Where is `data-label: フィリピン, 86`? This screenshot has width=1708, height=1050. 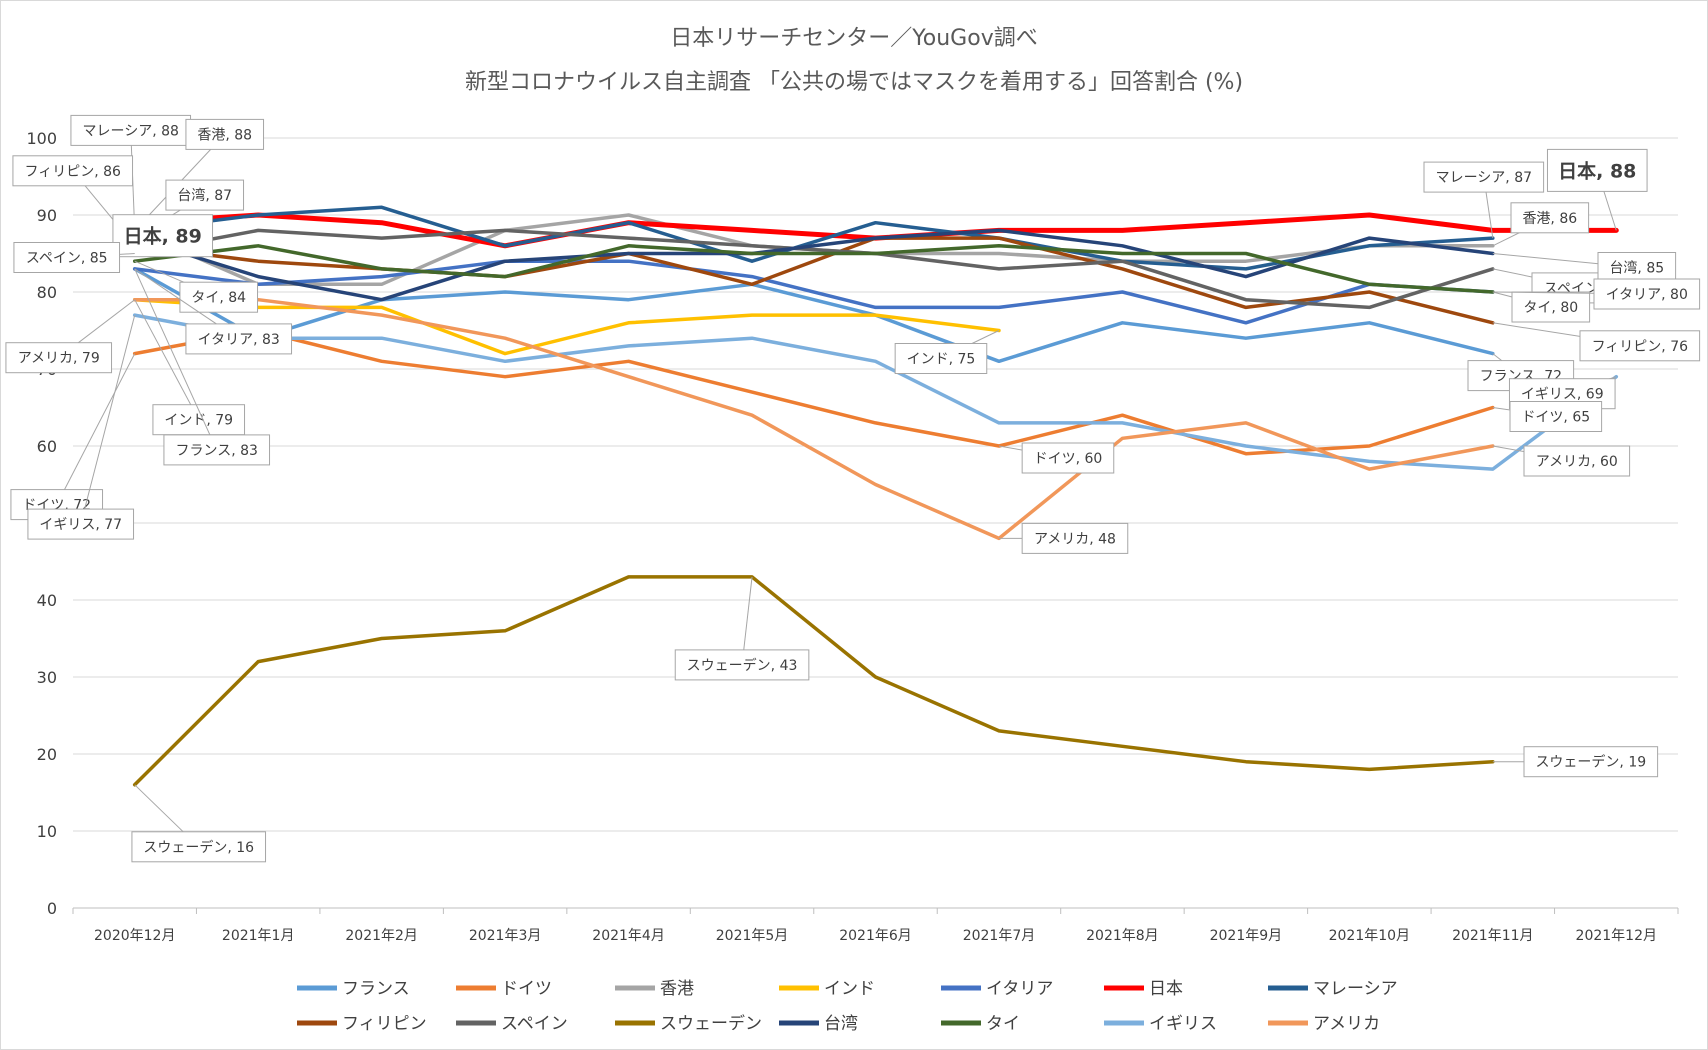
data-label: フィリピン, 86 is located at coordinates (74, 201).